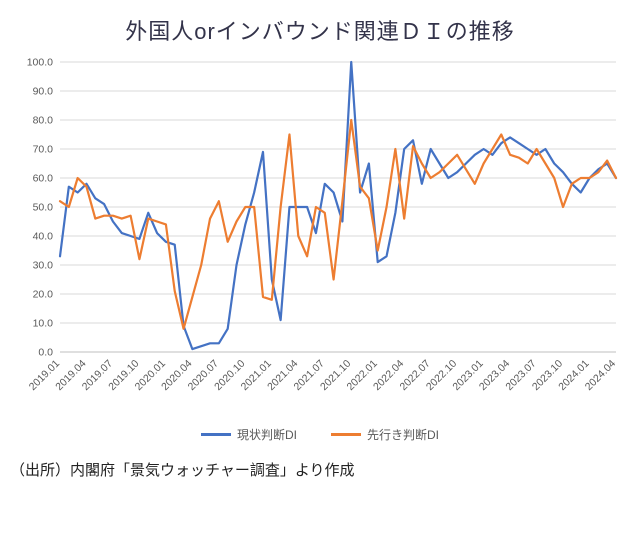 The width and height of the screenshot is (640, 534). I want to click on svg-text: 70.0, so click(43, 150).